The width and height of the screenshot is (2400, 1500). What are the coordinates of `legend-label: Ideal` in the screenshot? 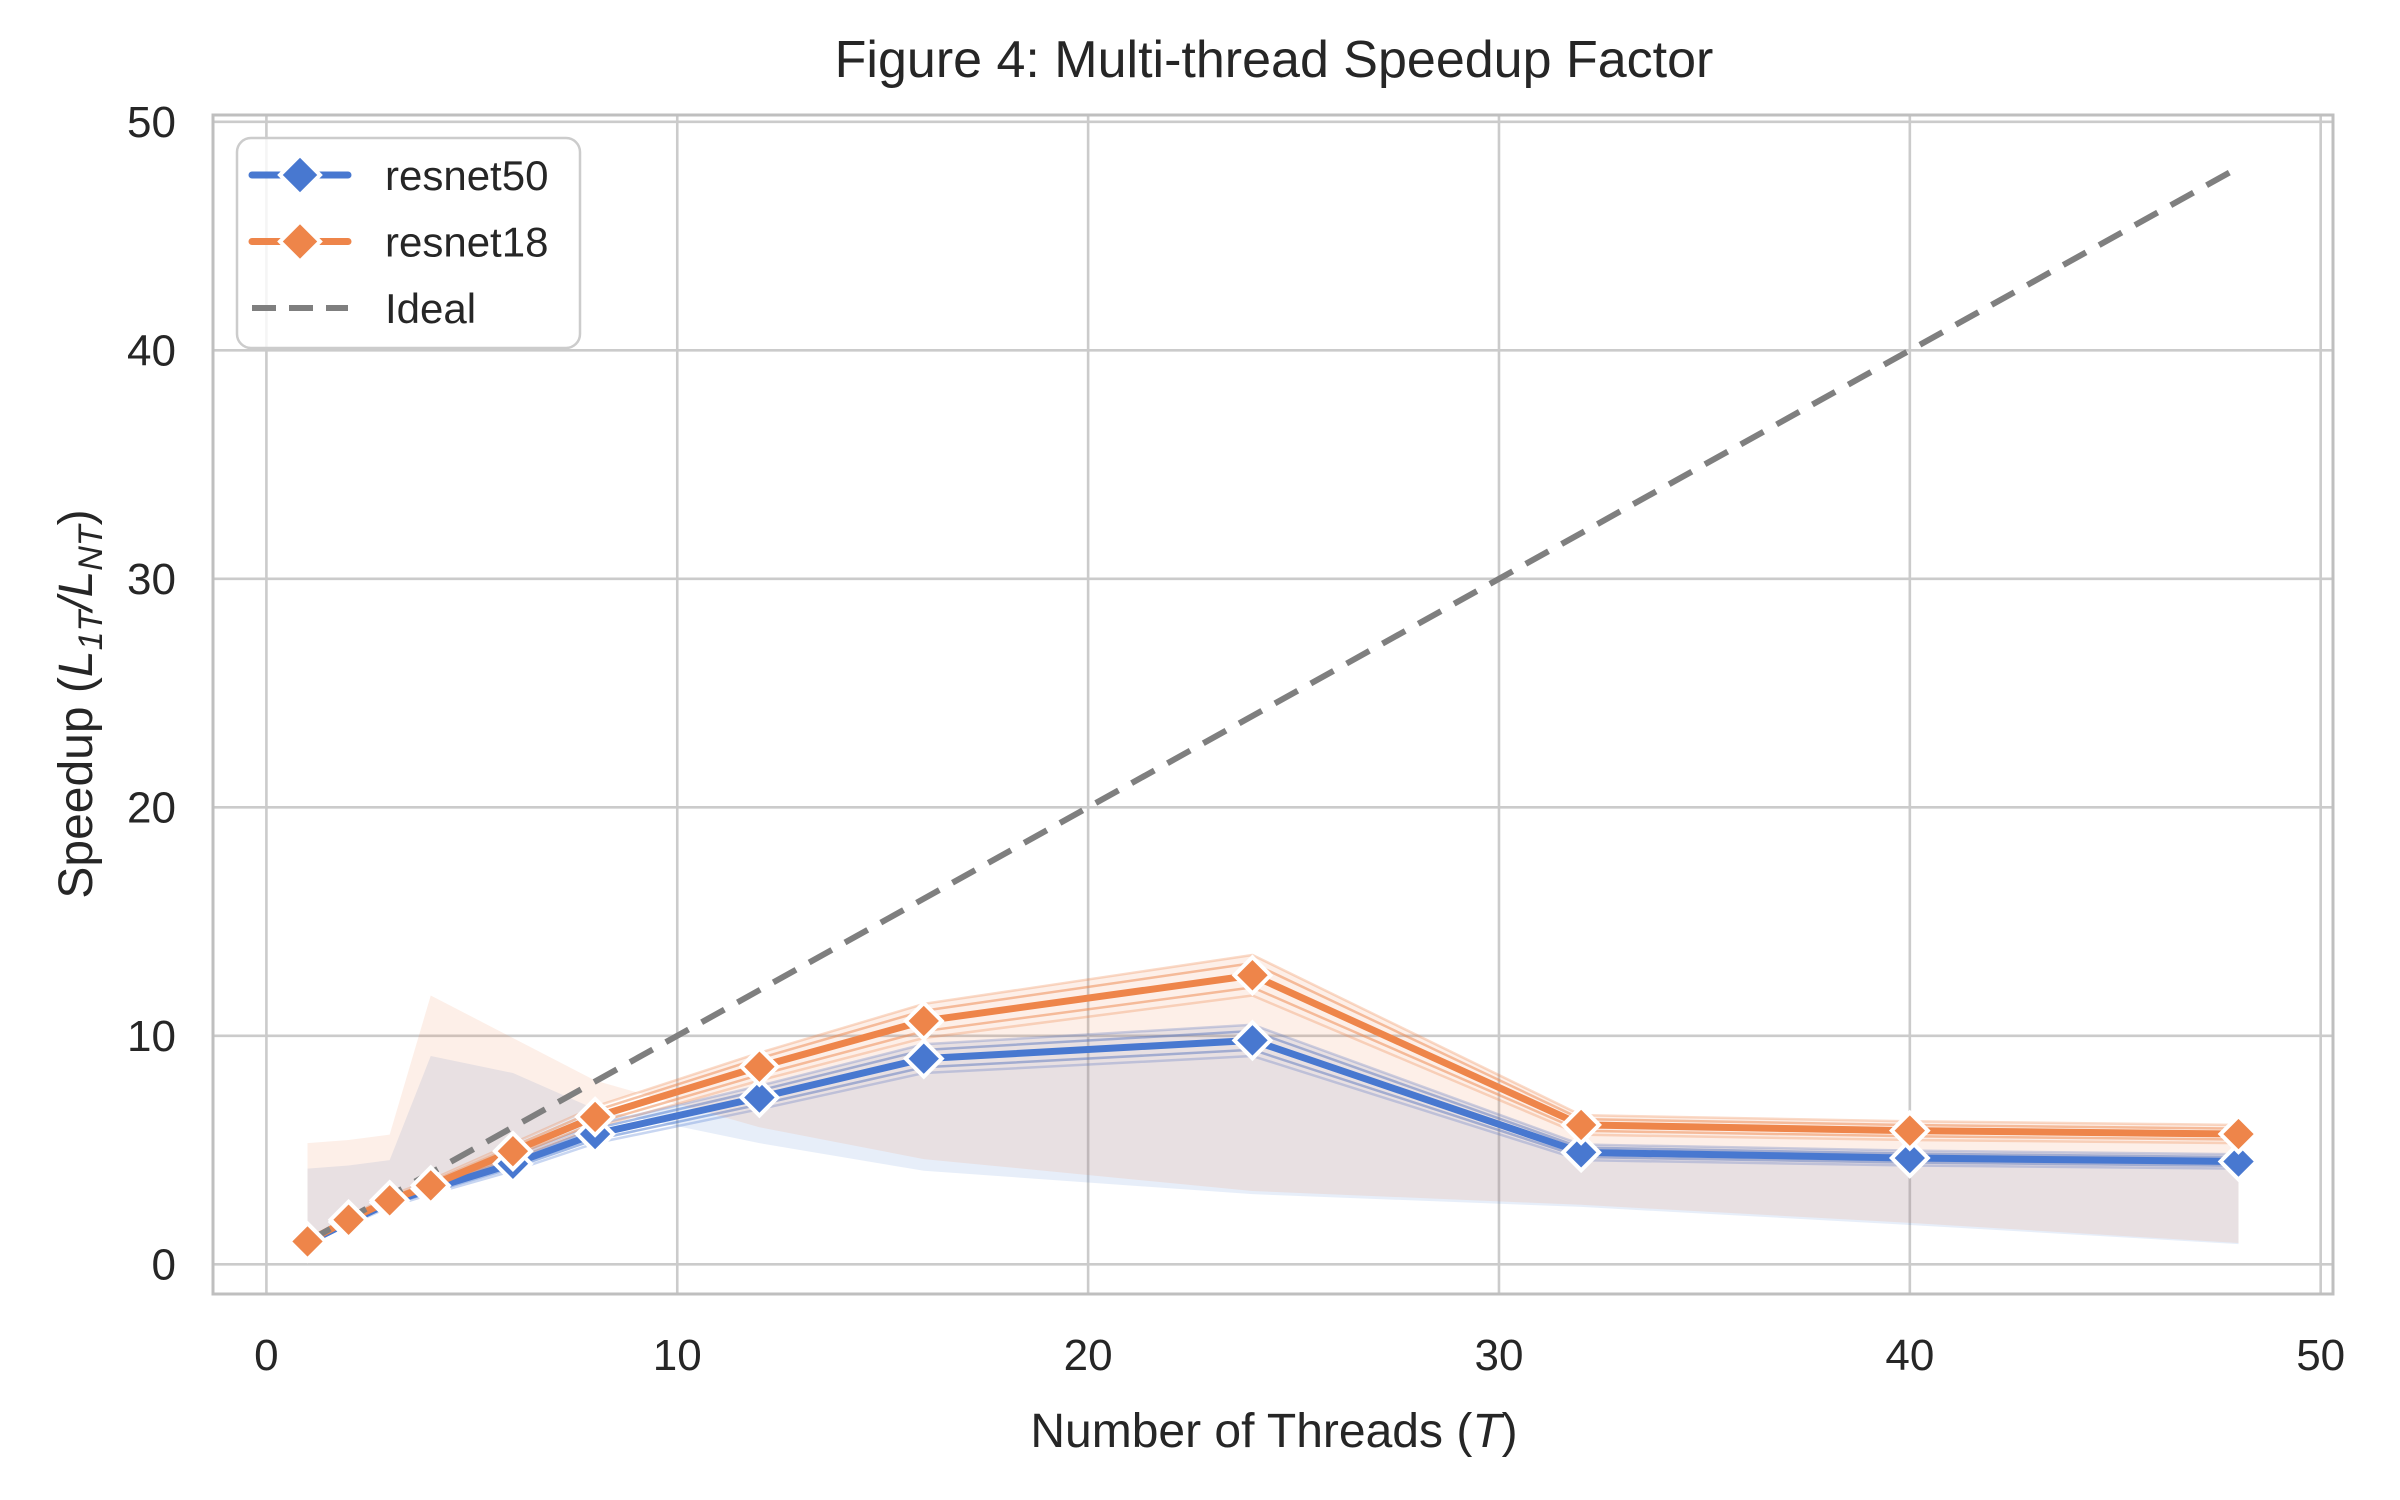 It's located at (430, 308).